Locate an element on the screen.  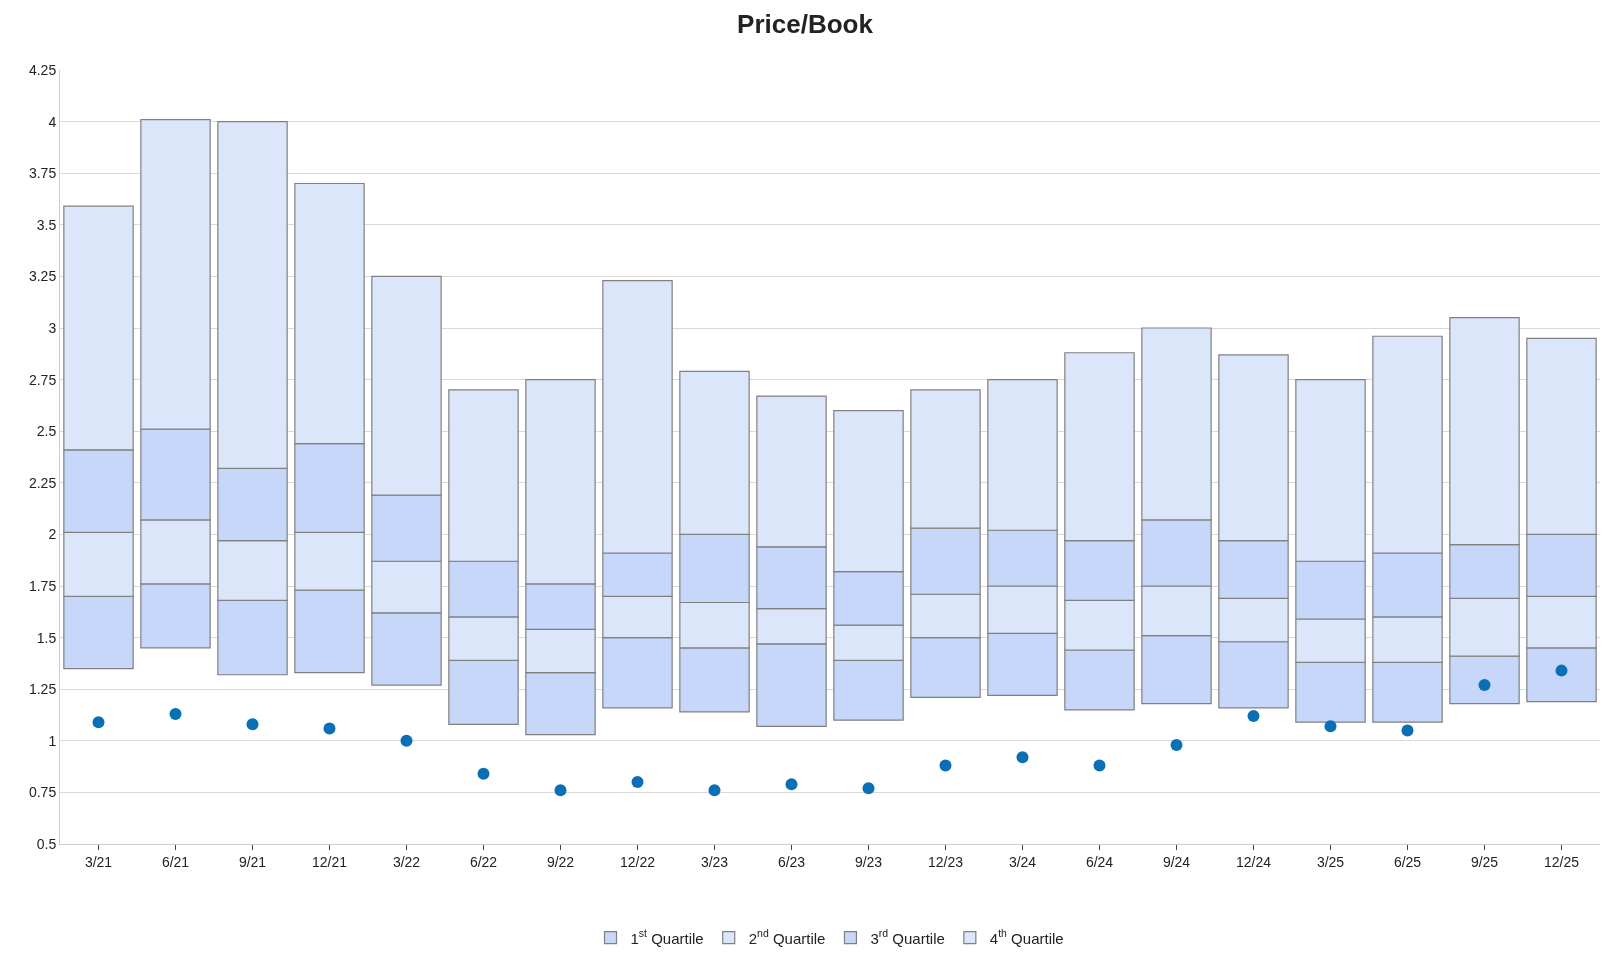
x-tick-label: 6/22 is located at coordinates (483, 861).